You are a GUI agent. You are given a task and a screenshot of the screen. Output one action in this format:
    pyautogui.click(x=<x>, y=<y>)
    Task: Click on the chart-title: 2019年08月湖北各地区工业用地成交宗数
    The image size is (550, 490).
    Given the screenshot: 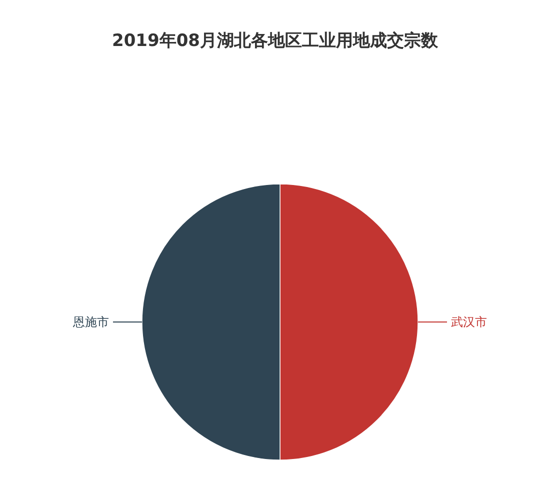 What is the action you would take?
    pyautogui.click(x=275, y=41)
    